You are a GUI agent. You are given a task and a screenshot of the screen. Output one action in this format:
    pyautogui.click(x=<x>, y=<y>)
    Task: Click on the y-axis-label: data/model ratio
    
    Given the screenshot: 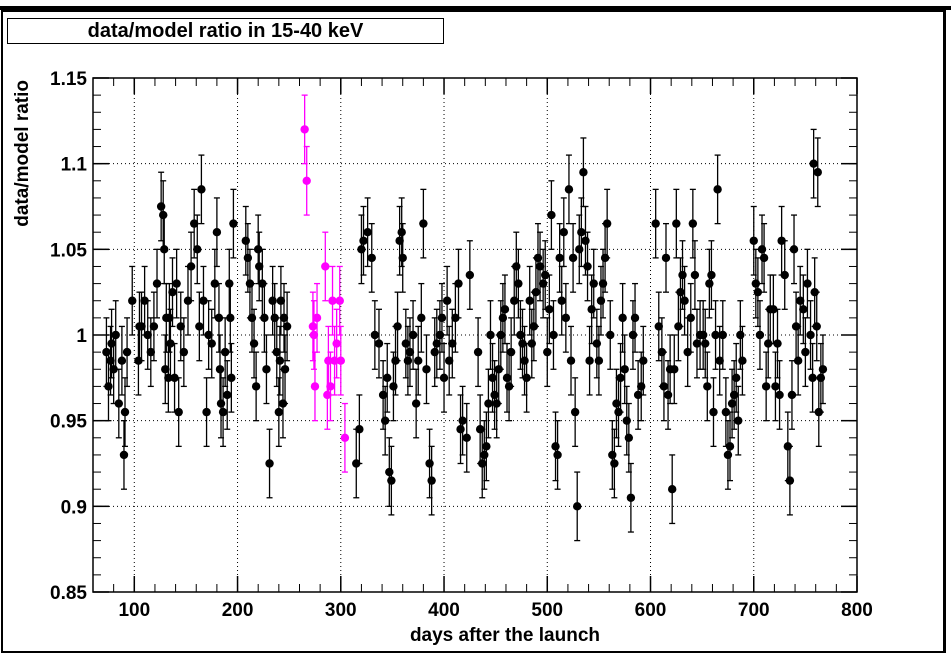 What is the action you would take?
    pyautogui.click(x=22, y=153)
    